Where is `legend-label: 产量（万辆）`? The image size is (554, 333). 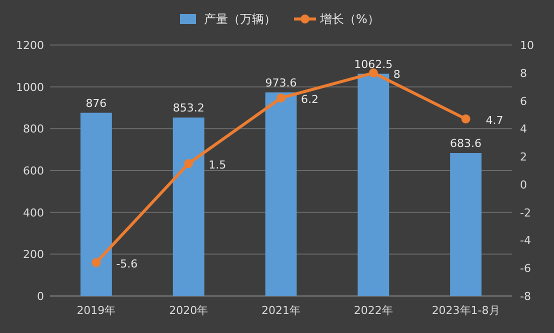 legend-label: 产量（万辆） is located at coordinates (240, 19).